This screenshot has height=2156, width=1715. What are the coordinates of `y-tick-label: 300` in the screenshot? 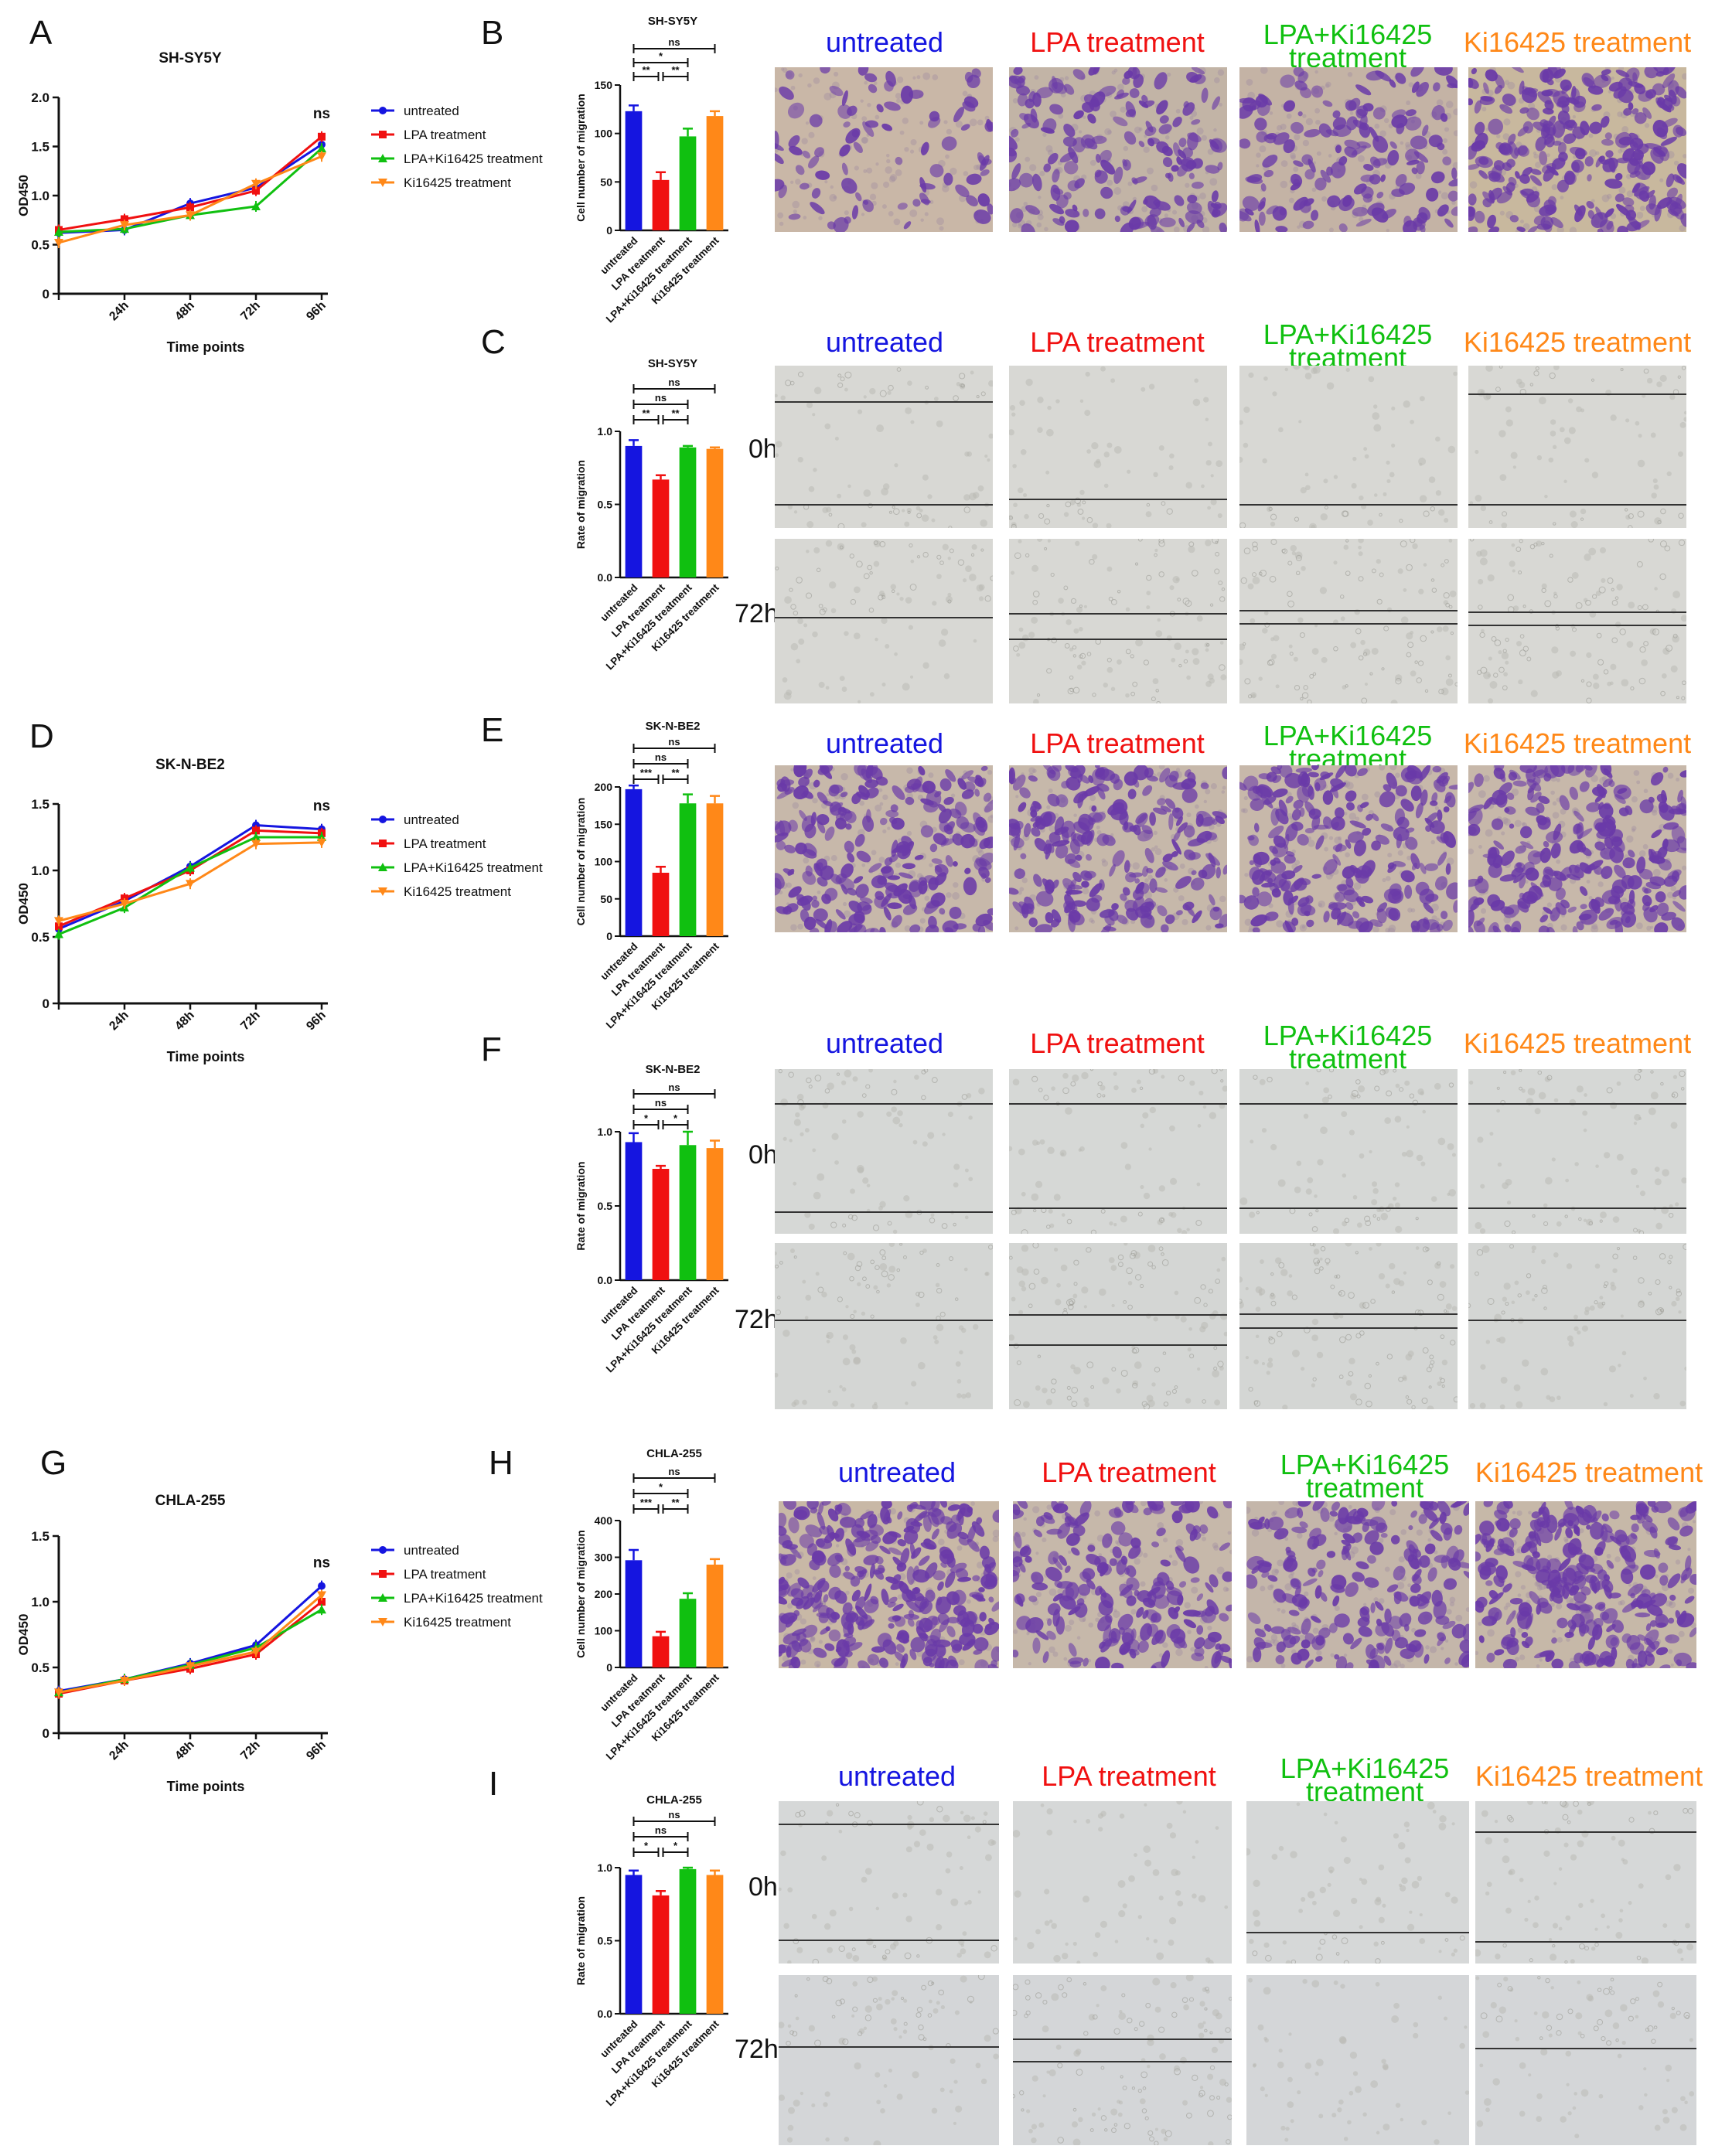 It's located at (604, 1557).